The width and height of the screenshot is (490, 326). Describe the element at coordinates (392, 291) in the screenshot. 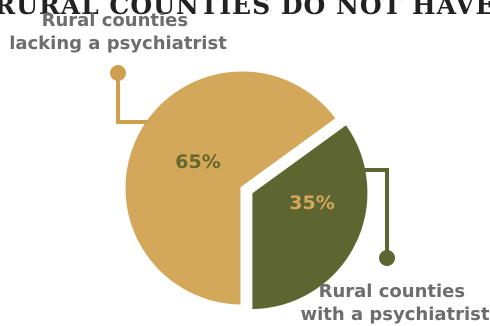

I see `callout-label-with-line1: Rural counties` at that location.